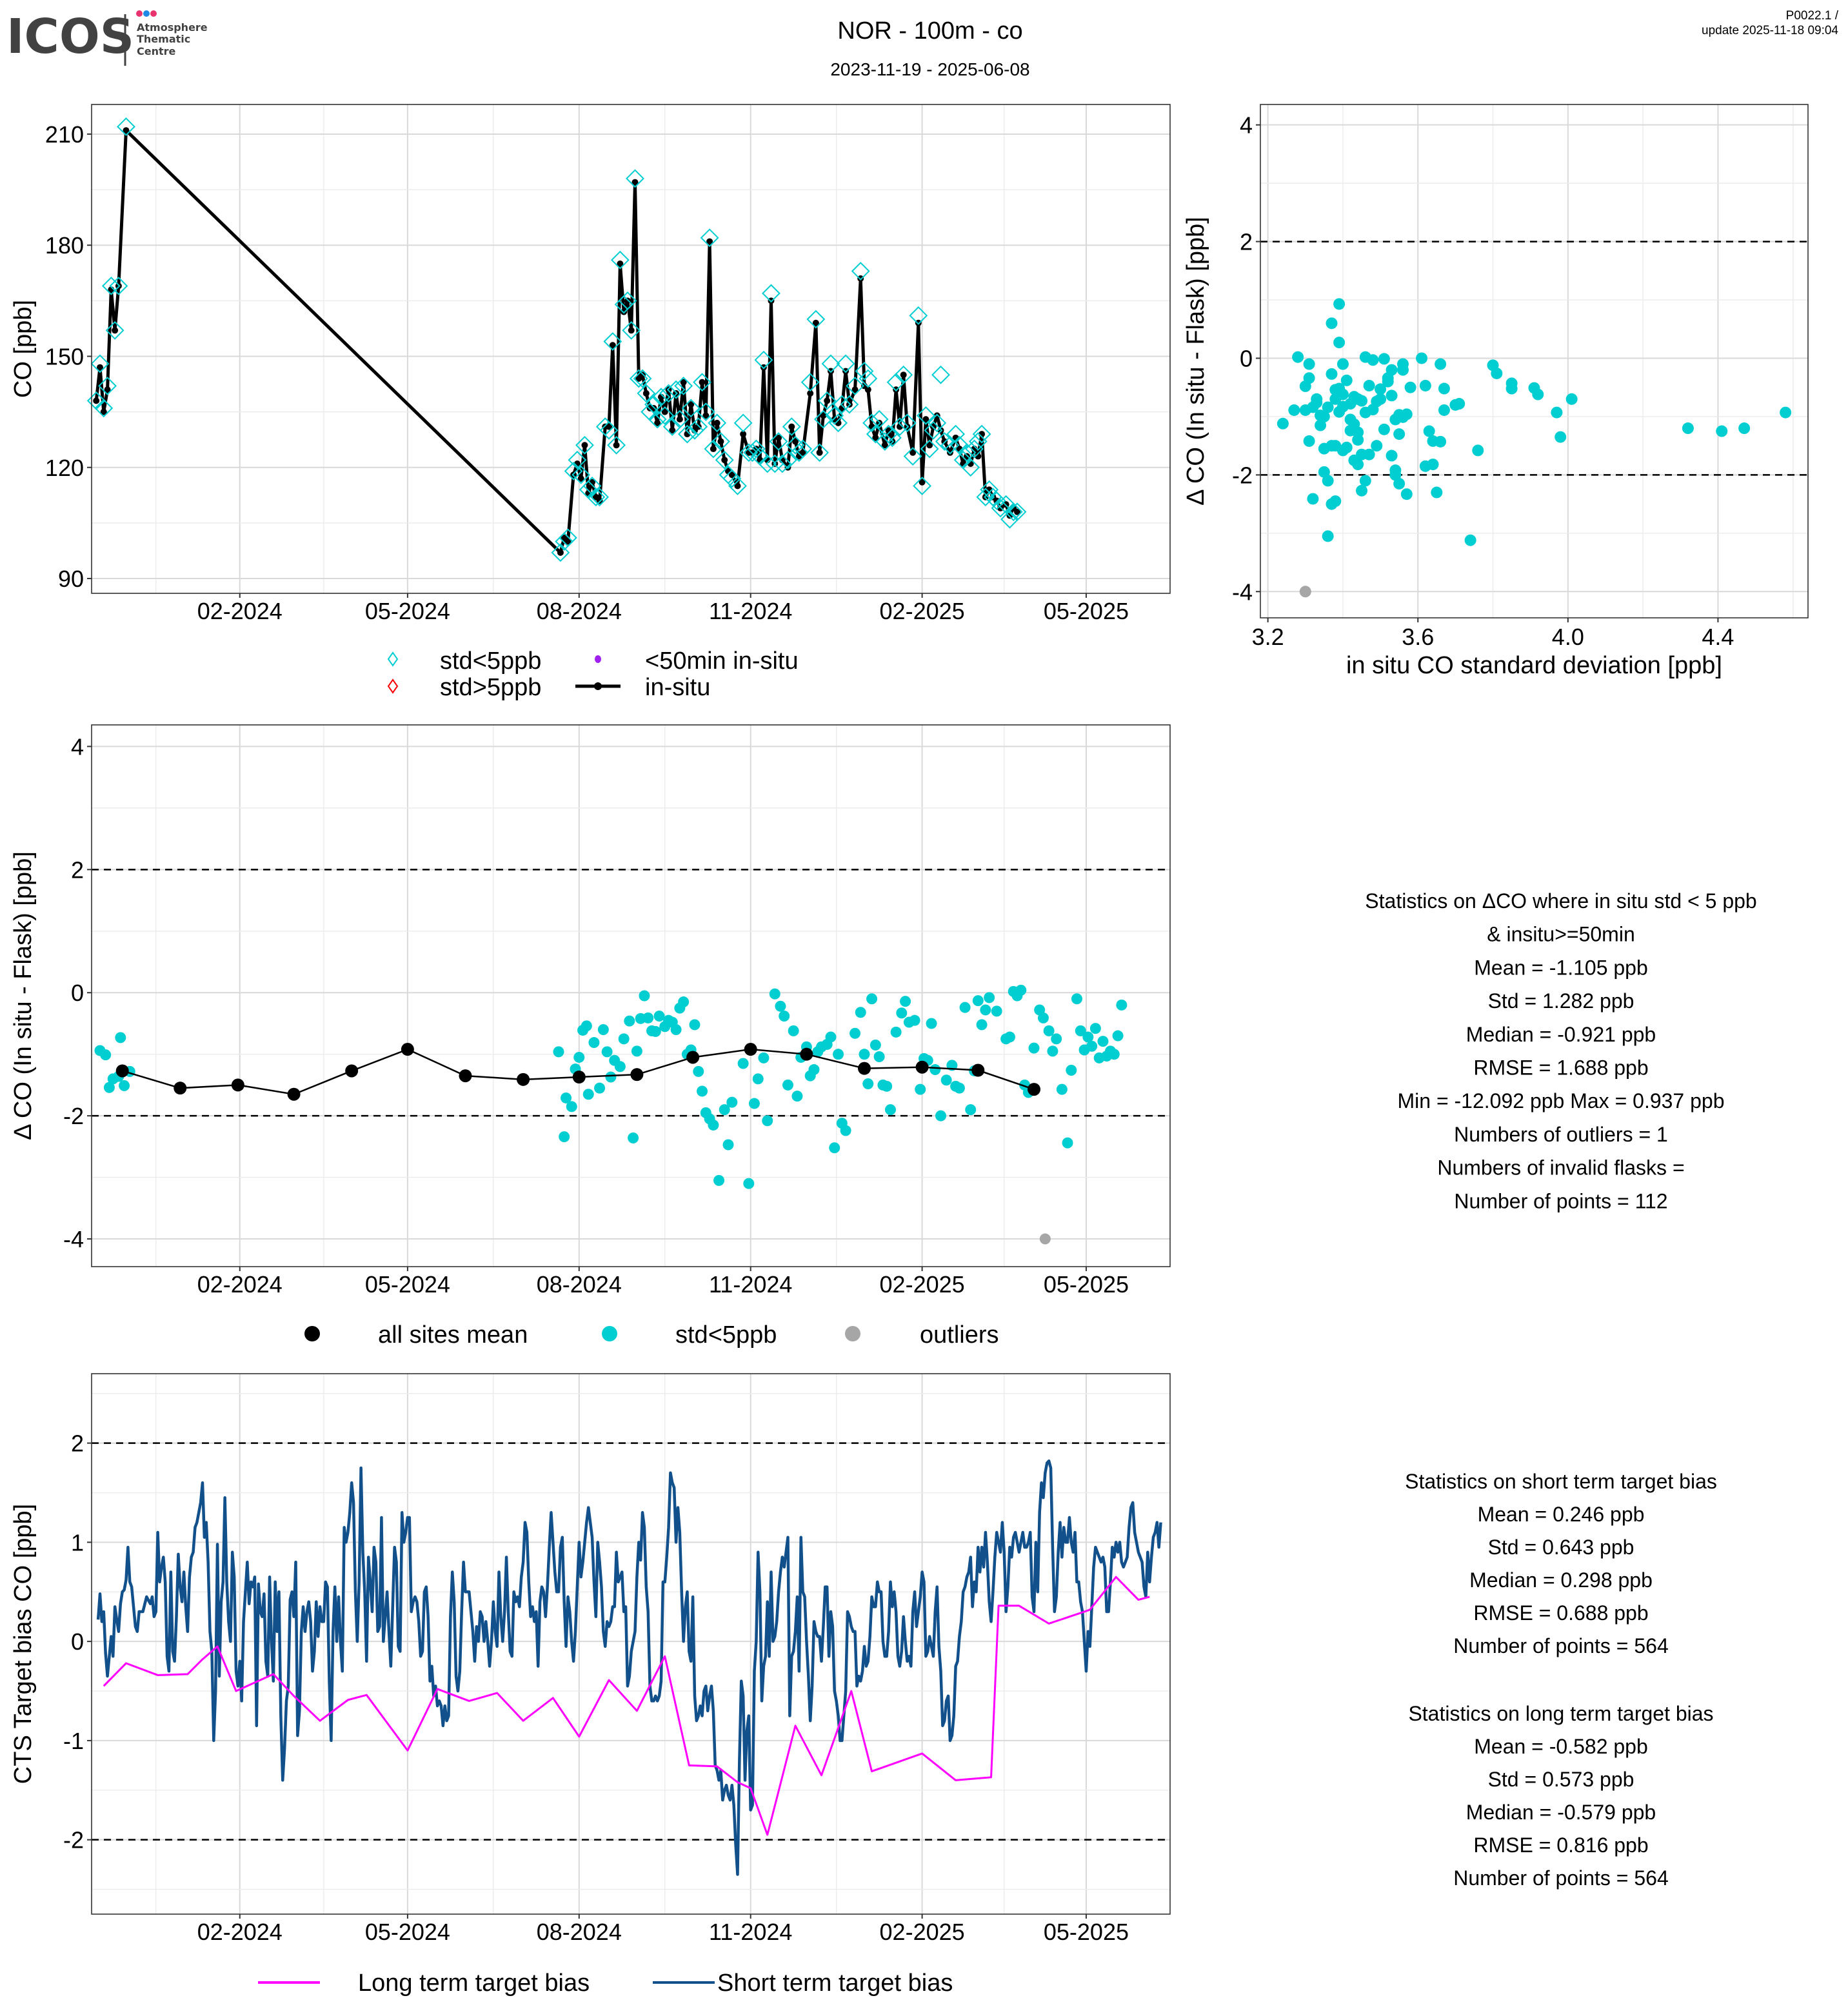 This screenshot has width=1848, height=2007. Describe the element at coordinates (1562, 1514) in the screenshot. I see `short-term-stats-line: Mean = 0.246 ppb` at that location.